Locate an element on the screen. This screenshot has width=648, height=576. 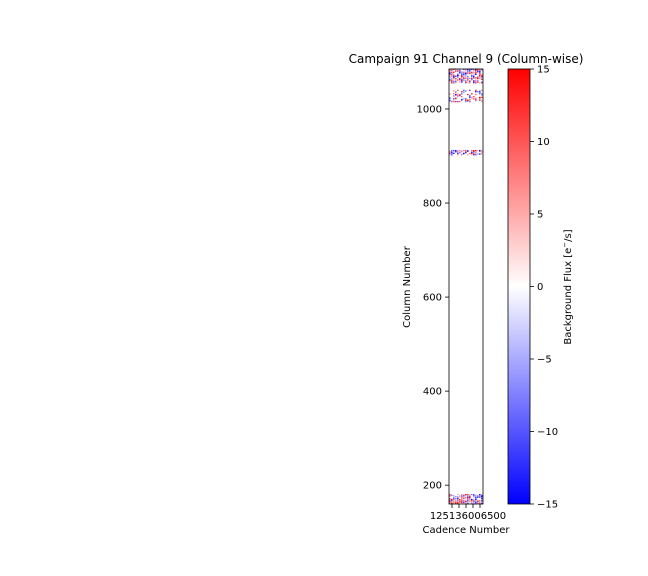
colorbar-tick-label: 0 is located at coordinates (540, 287).